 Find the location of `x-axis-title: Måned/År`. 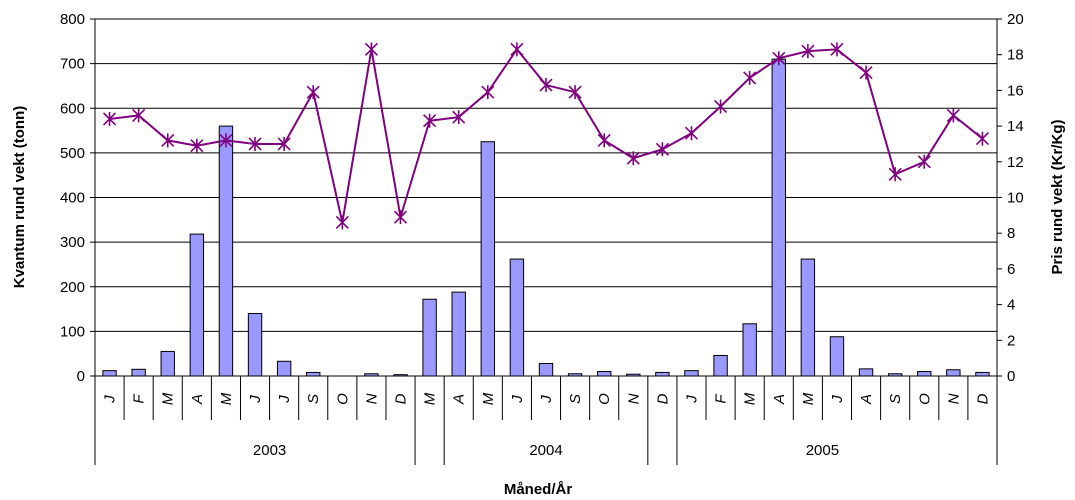

x-axis-title: Måned/År is located at coordinates (538, 489).